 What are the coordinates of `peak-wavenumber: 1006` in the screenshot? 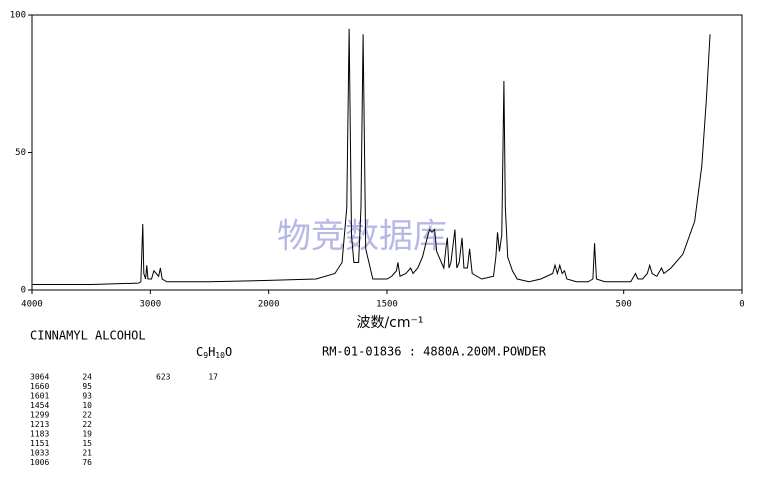 It's located at (39, 462).